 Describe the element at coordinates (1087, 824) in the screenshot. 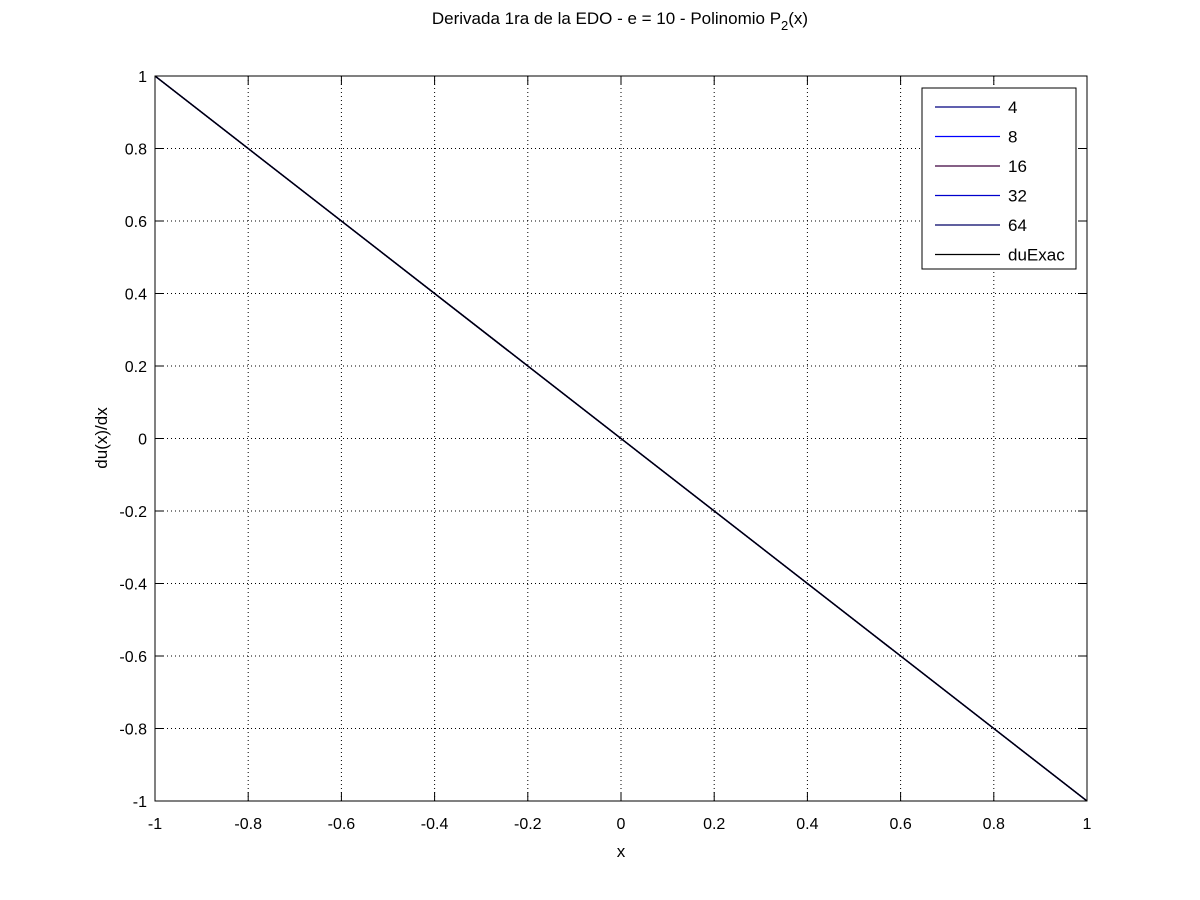

I see `x-tick-label: 1` at that location.